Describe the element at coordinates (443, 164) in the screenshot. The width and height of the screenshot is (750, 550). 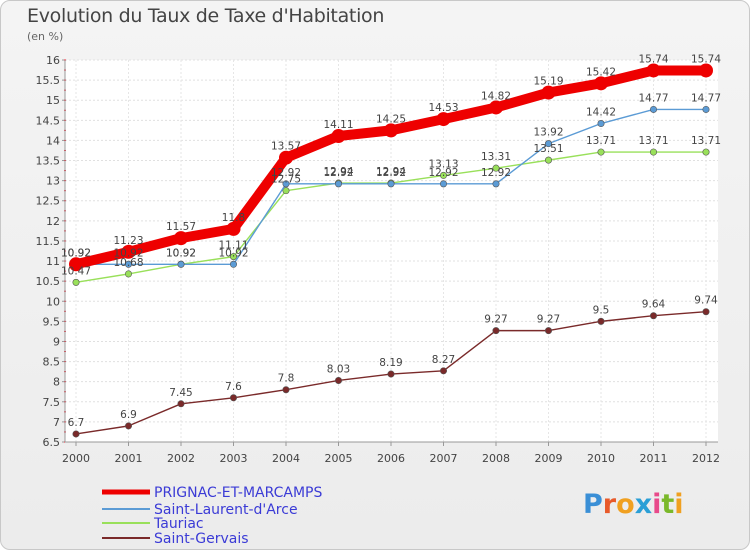
I see `data-label-tauriac: 13.13` at that location.